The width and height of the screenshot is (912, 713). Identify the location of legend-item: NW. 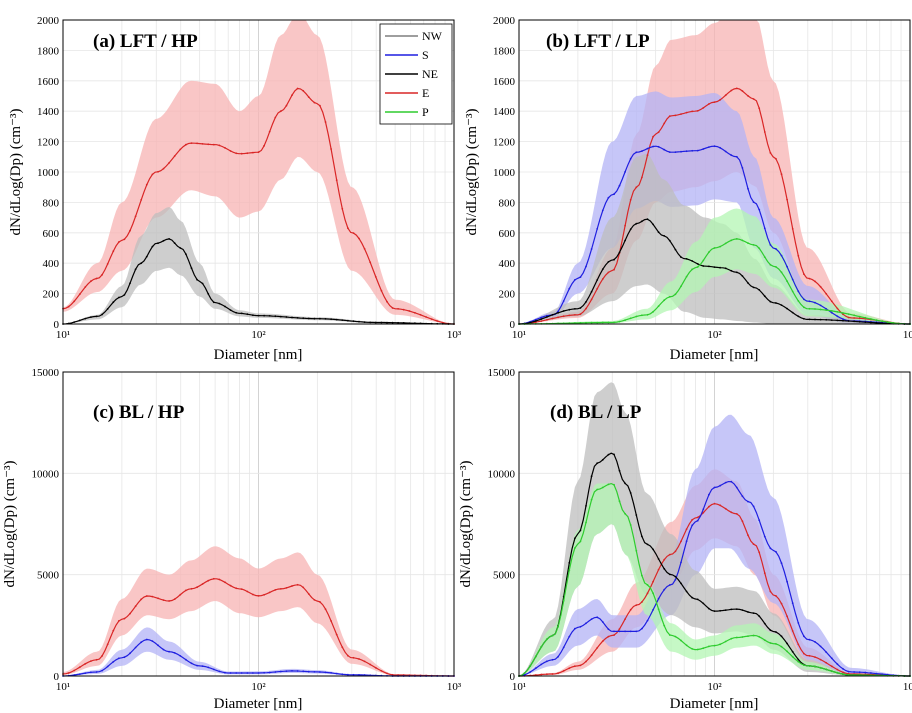
(414, 36).